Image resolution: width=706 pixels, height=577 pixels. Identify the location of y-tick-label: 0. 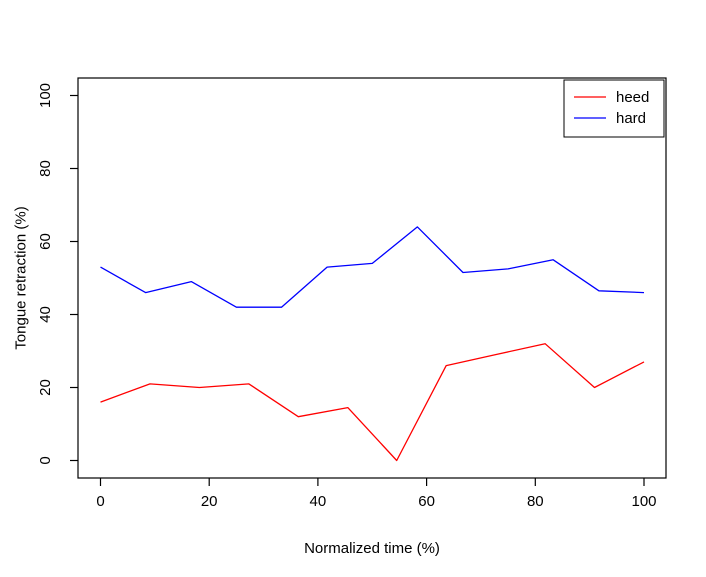
(45, 460).